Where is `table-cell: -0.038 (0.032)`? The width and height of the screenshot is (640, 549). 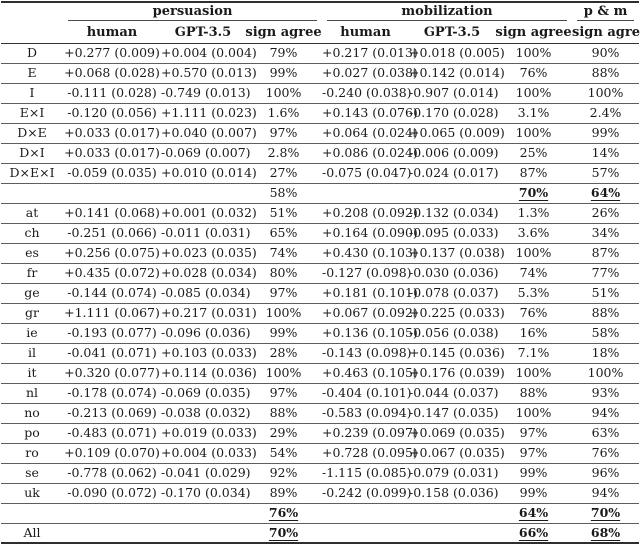
table-cell: -0.038 (0.032) is located at coordinates (206, 413).